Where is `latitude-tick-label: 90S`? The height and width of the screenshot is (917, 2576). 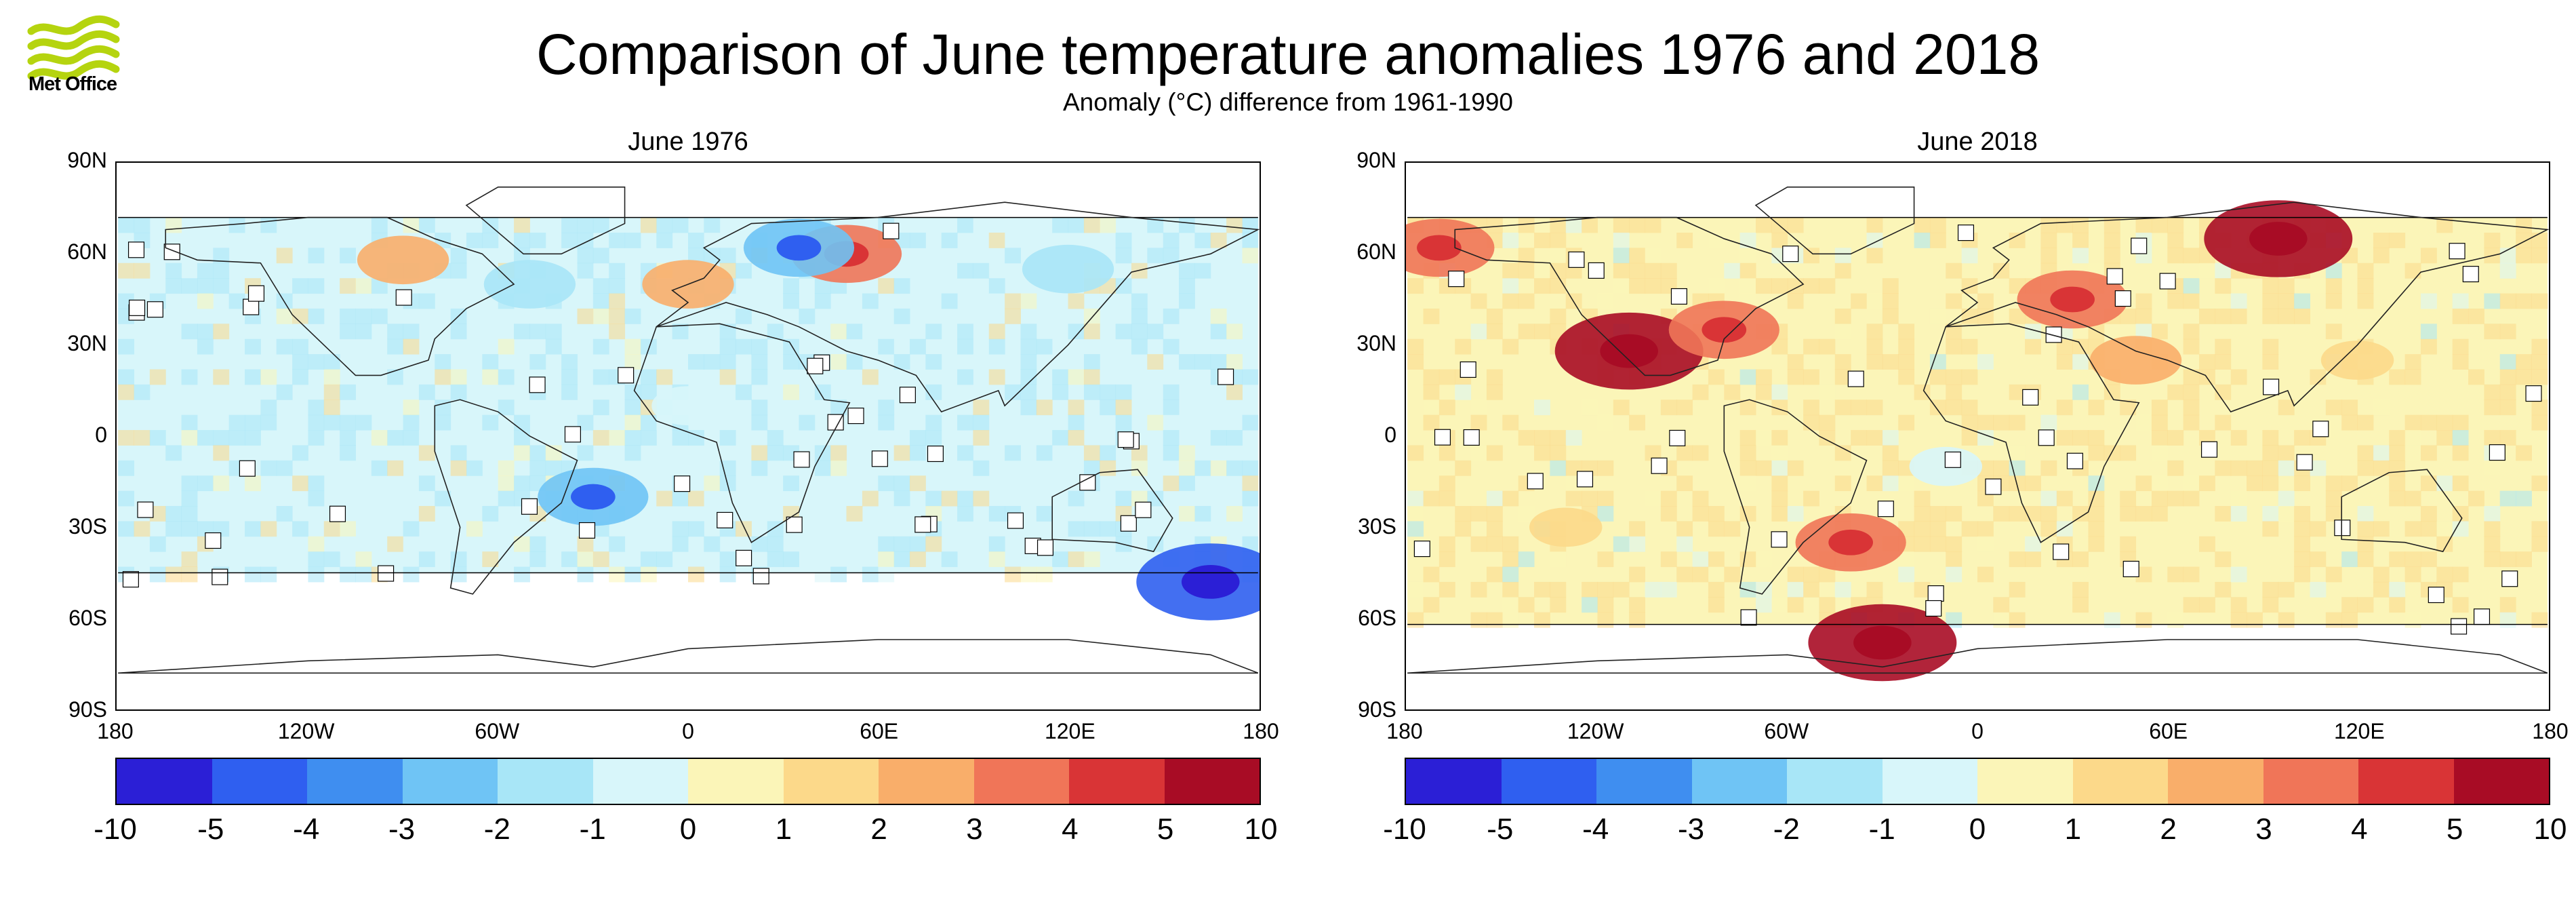 latitude-tick-label: 90S is located at coordinates (1377, 710).